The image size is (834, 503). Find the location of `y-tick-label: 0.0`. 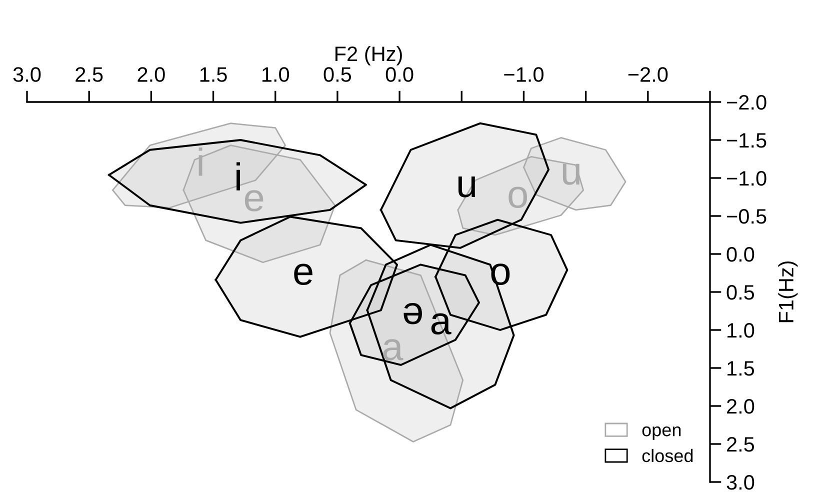

y-tick-label: 0.0 is located at coordinates (740, 254).